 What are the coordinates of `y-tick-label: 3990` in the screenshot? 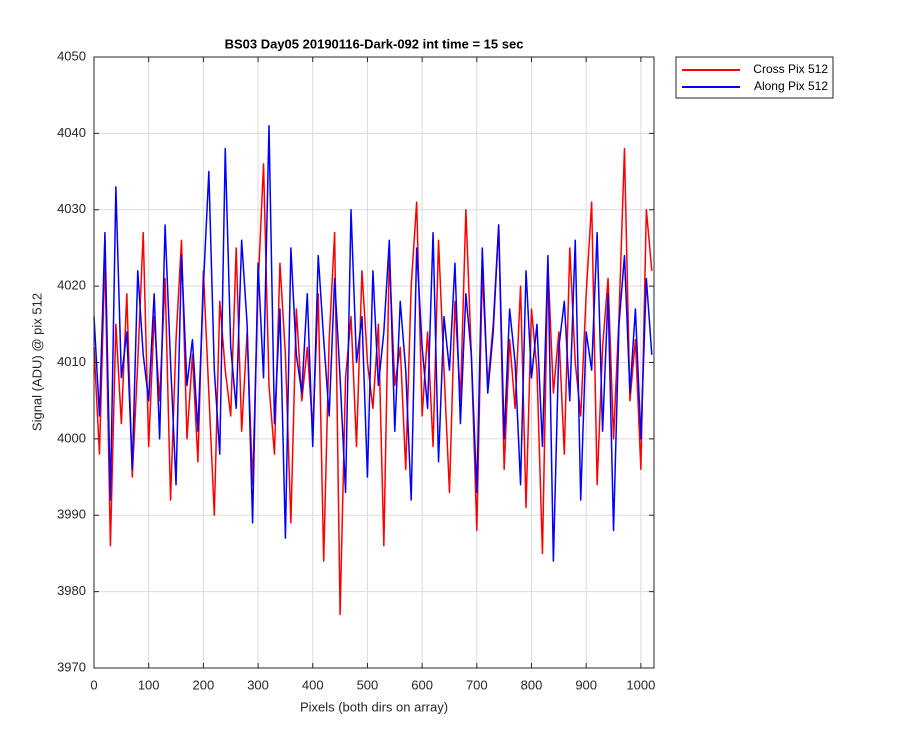 It's located at (71, 514).